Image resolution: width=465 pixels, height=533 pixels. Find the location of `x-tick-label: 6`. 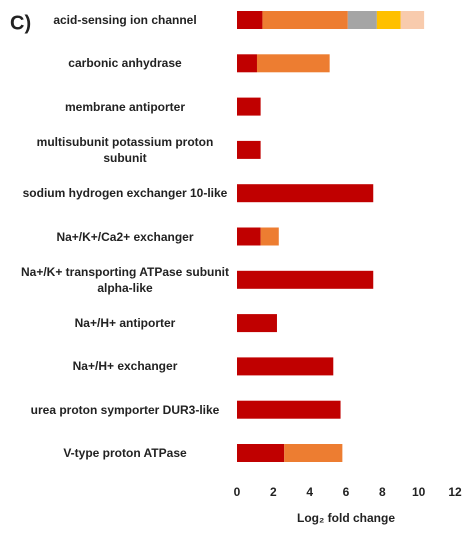

x-tick-label: 6 is located at coordinates (346, 492).